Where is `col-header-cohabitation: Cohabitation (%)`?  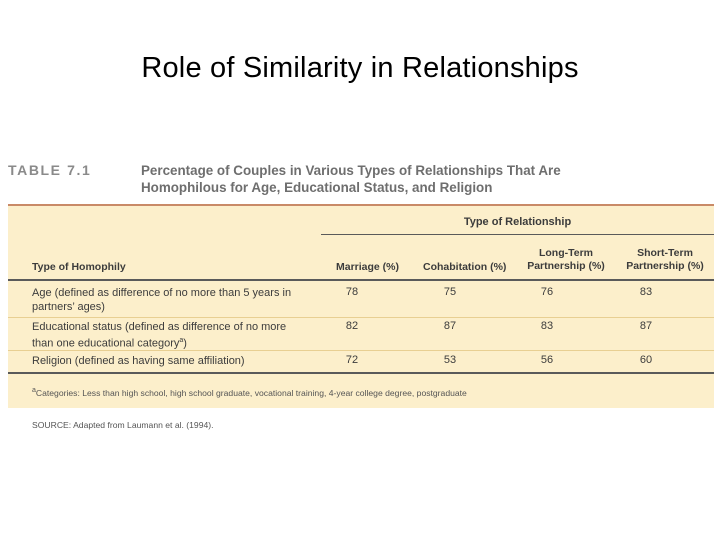 col-header-cohabitation: Cohabitation (%) is located at coordinates (465, 267).